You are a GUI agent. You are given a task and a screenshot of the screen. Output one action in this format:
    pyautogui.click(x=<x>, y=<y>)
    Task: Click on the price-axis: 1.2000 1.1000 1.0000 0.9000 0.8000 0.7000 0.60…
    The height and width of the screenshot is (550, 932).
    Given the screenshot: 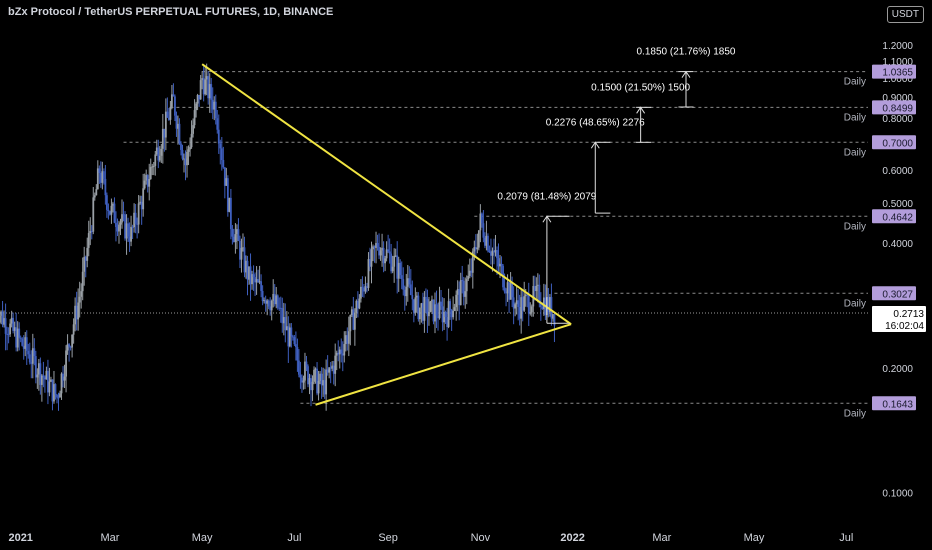 What is the action you would take?
    pyautogui.click(x=899, y=270)
    